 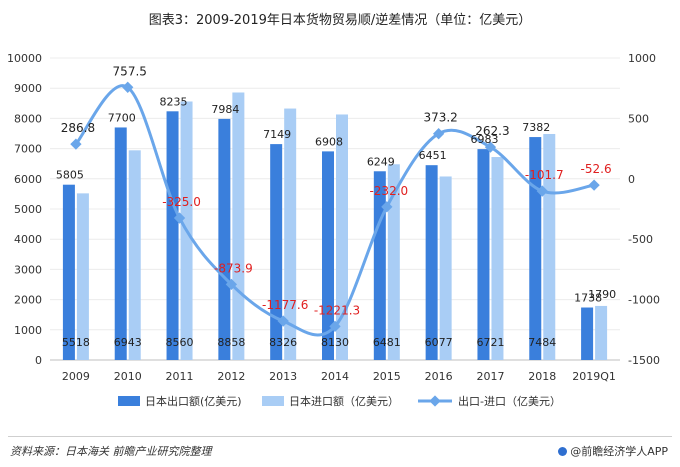 What do you see at coordinates (28, 239) in the screenshot?
I see `left-tick-label: 4000` at bounding box center [28, 239].